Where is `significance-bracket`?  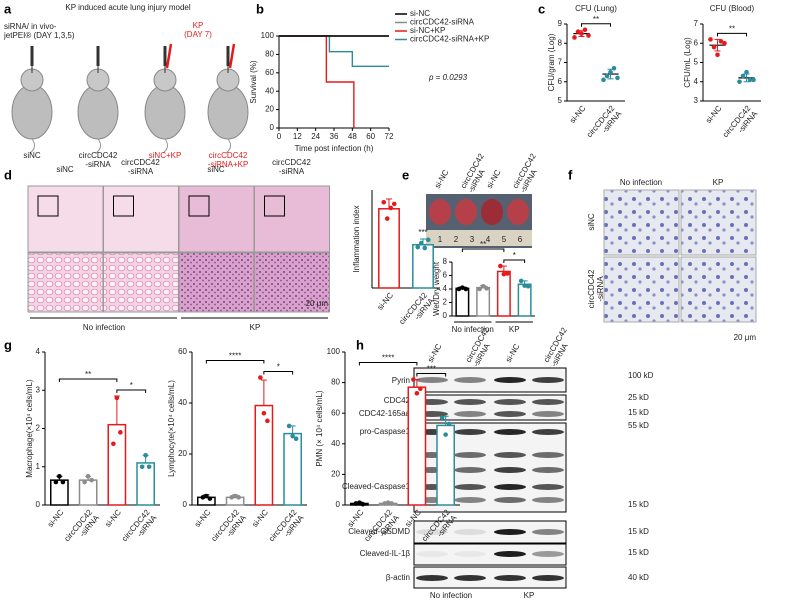 significance-bracket is located at coordinates (278, 373).